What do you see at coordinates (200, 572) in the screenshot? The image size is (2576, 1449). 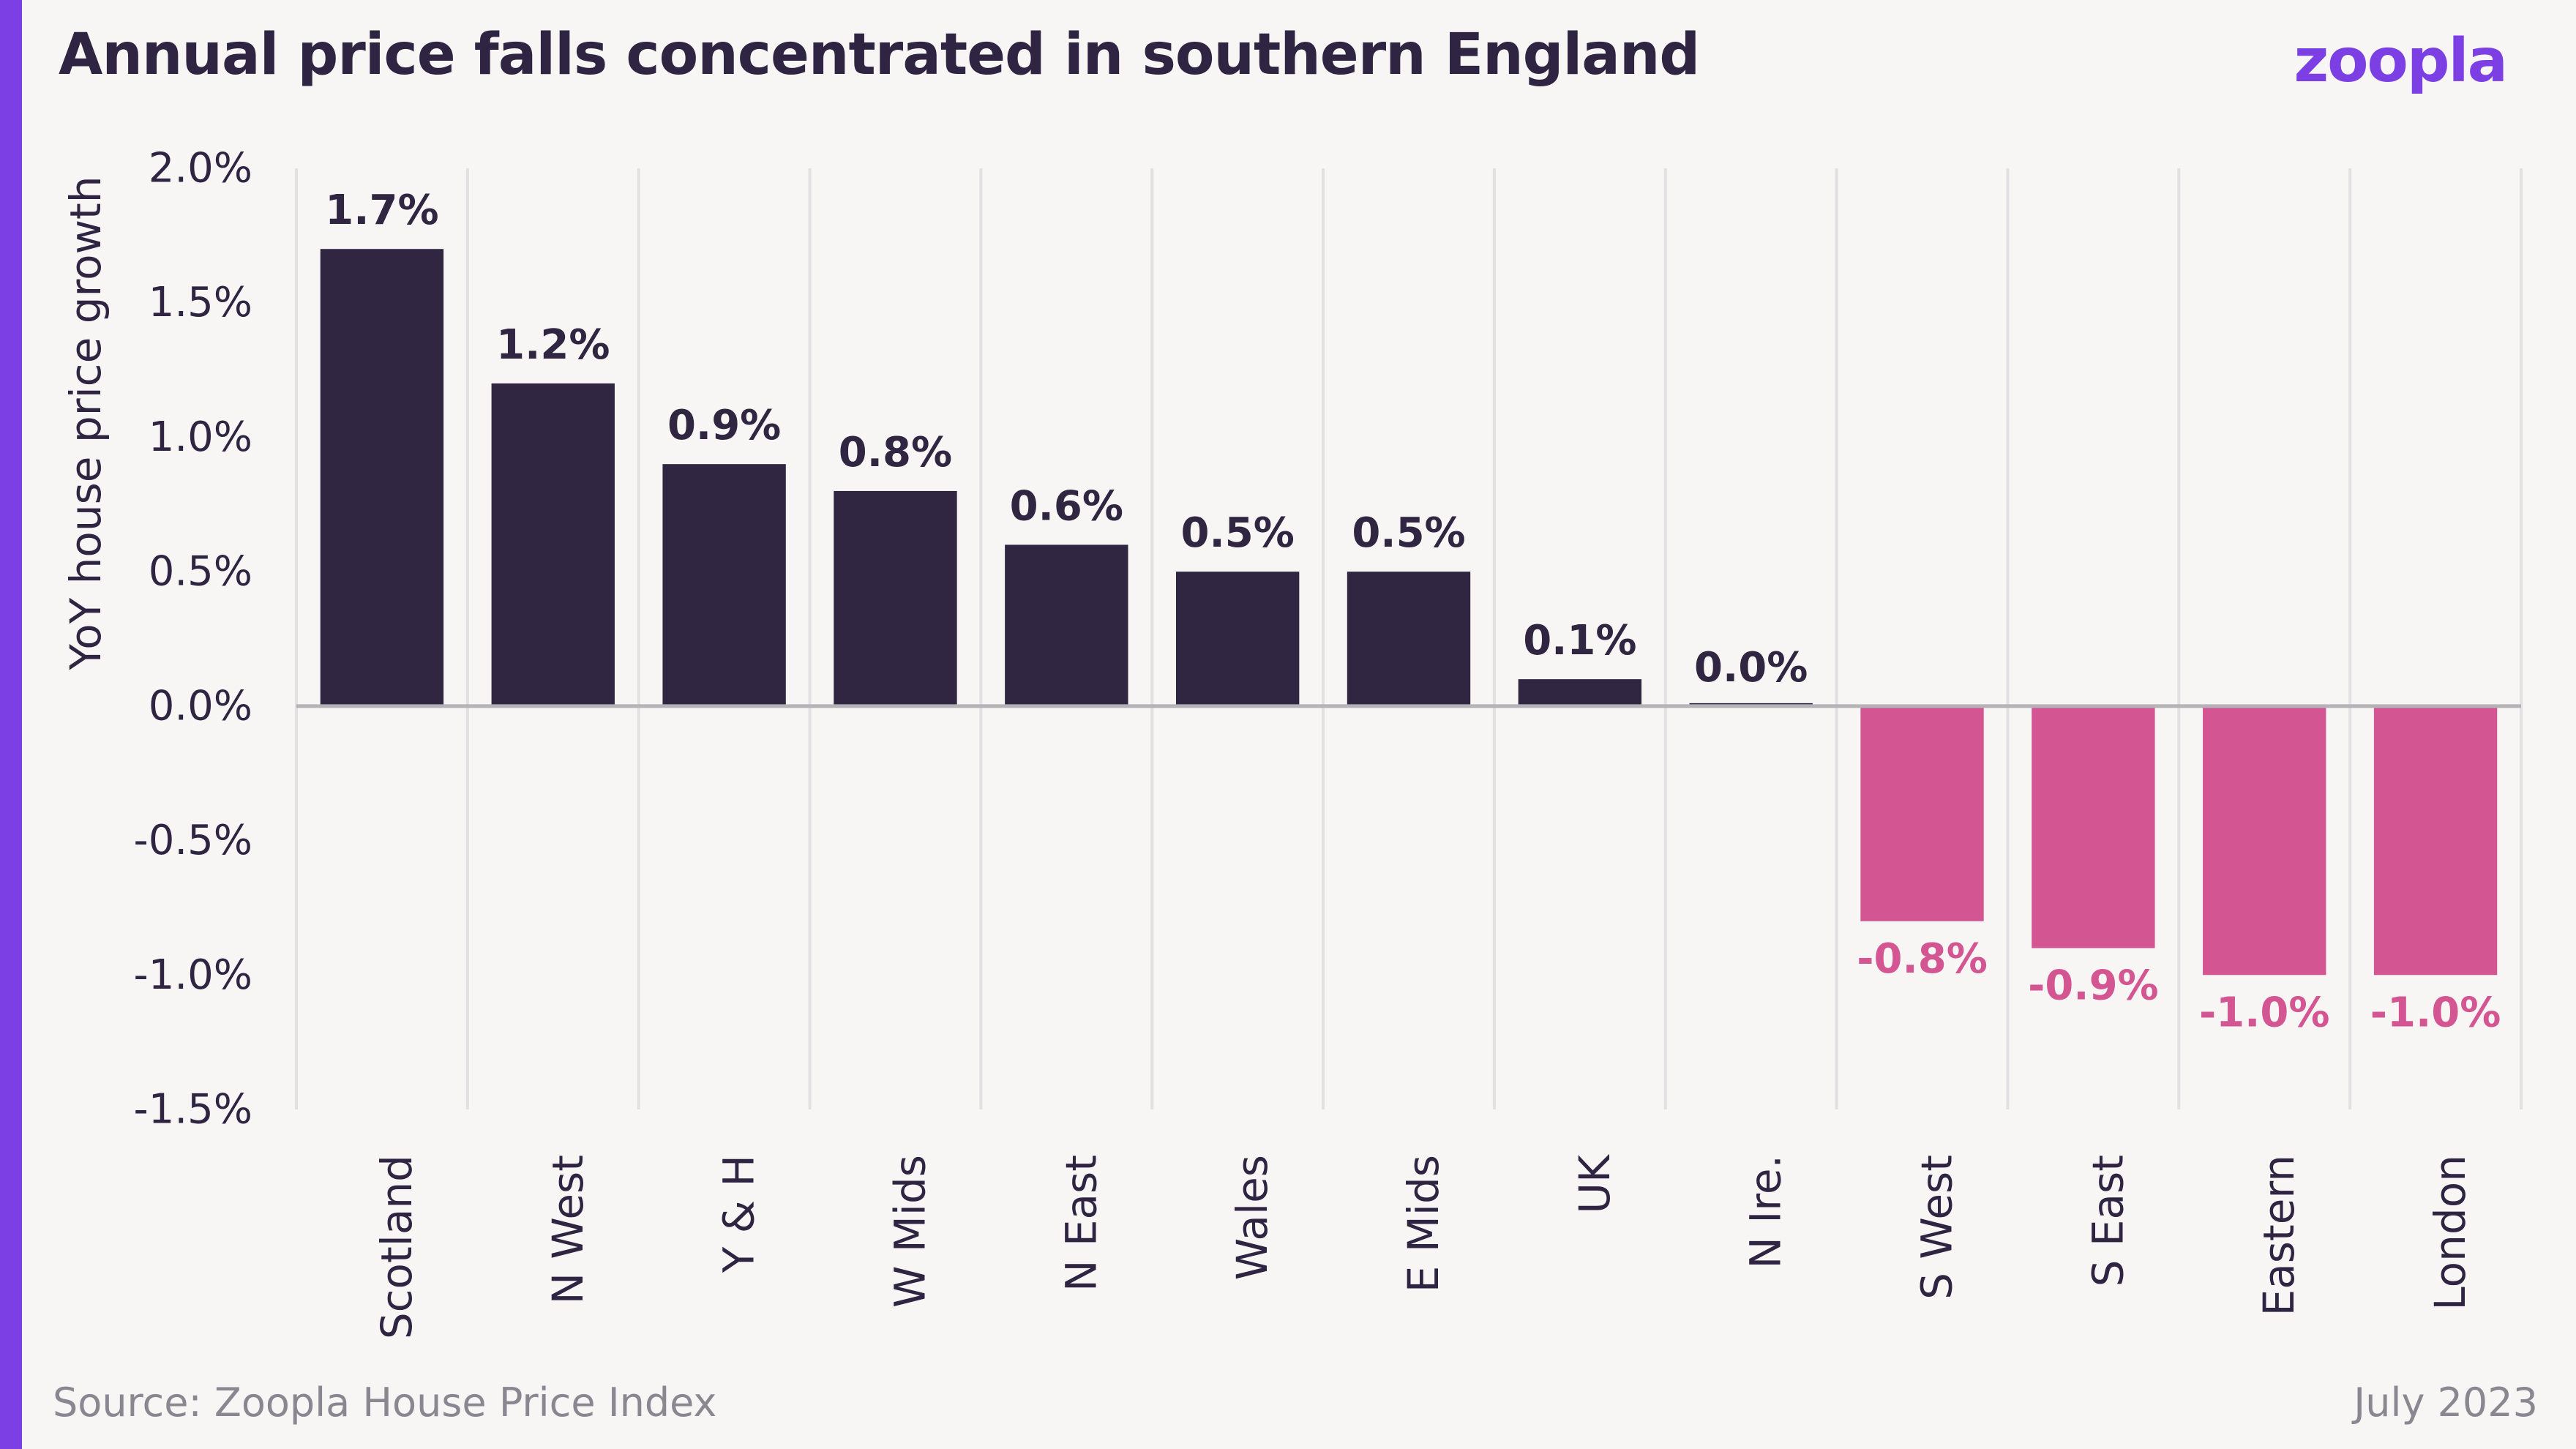 I see `y-tick-label: 0.5%` at bounding box center [200, 572].